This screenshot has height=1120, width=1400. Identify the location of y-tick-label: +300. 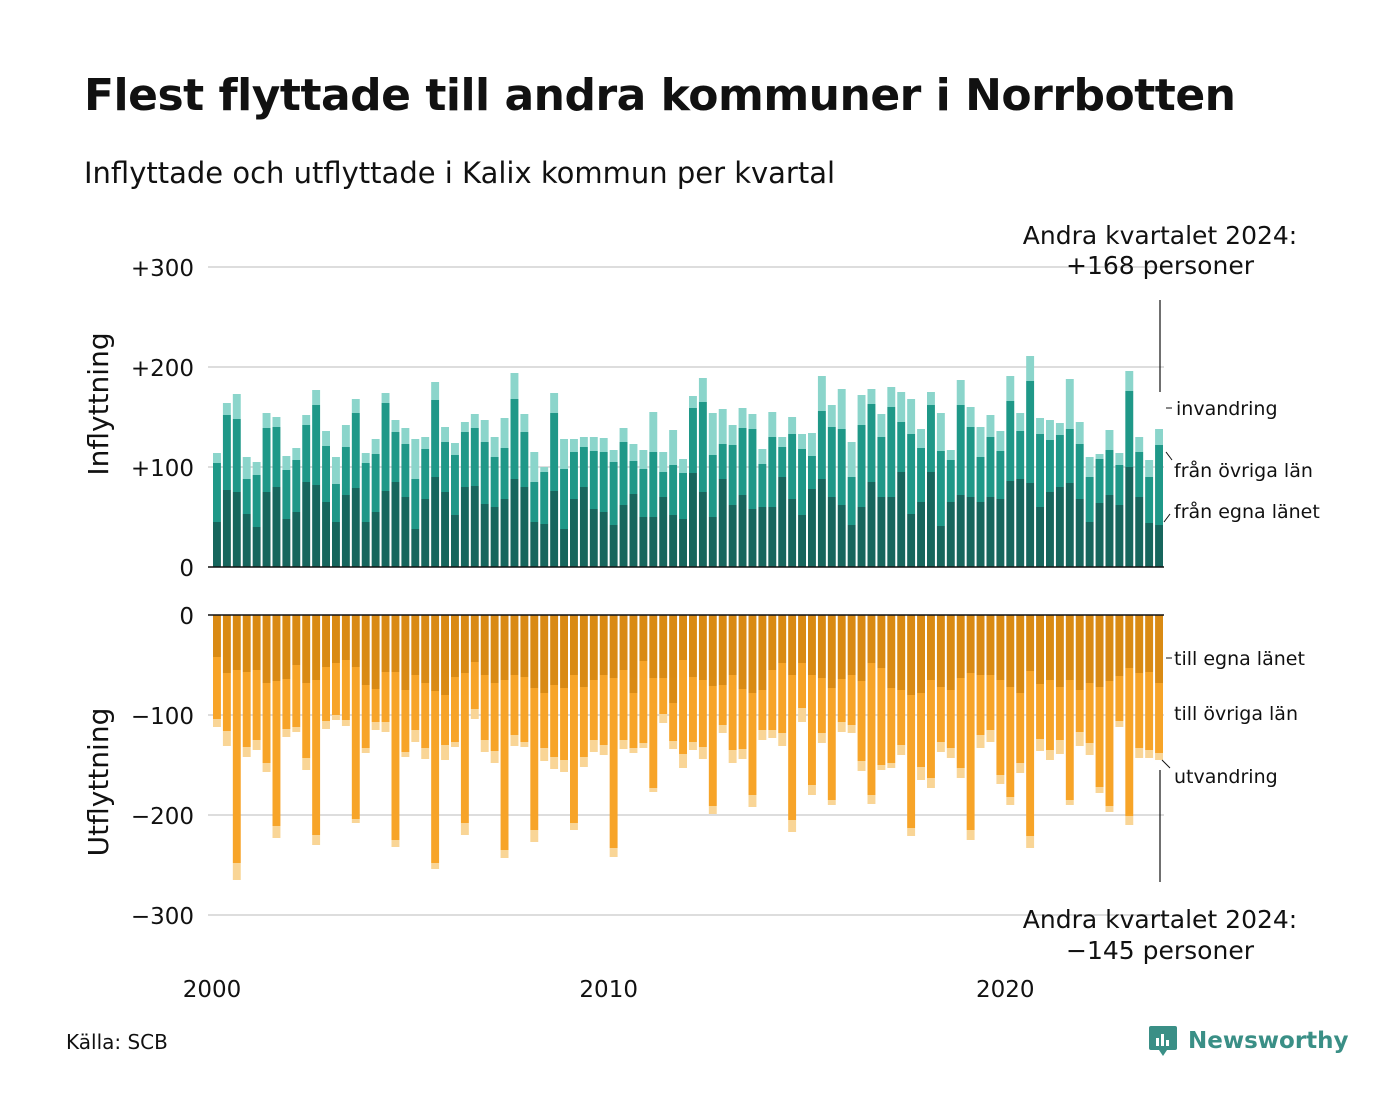
(162, 269).